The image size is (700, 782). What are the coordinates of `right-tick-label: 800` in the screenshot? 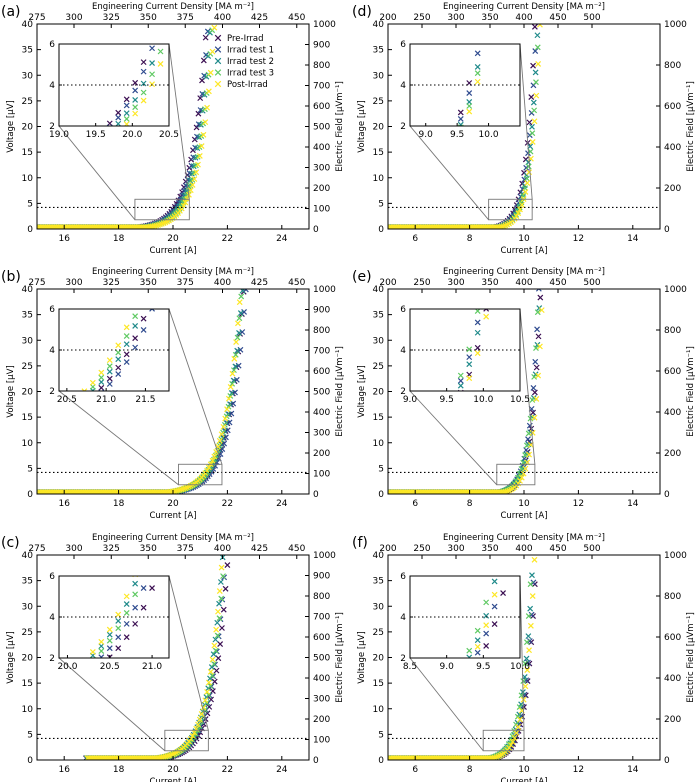 It's located at (321, 597).